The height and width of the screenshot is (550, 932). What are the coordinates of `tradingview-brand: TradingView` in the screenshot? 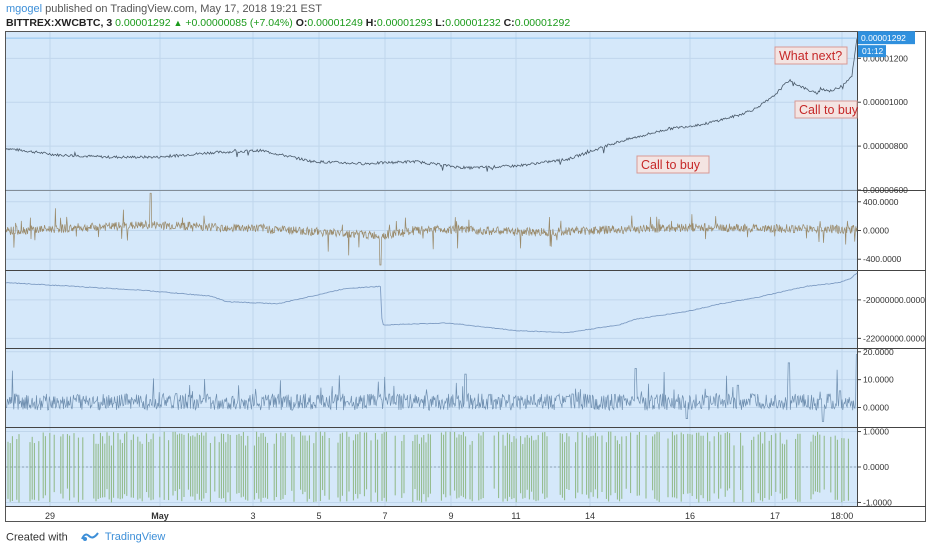 It's located at (135, 537).